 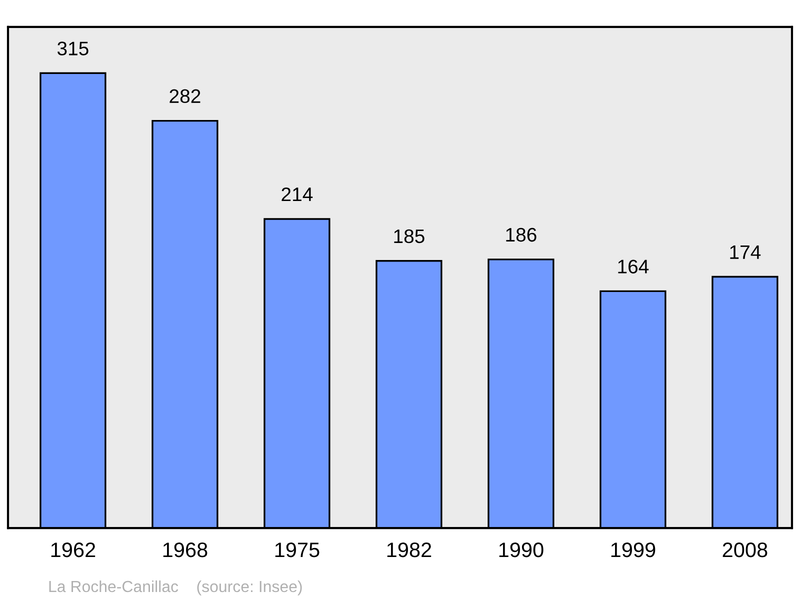 What do you see at coordinates (297, 550) in the screenshot?
I see `x-tick-label: 1975` at bounding box center [297, 550].